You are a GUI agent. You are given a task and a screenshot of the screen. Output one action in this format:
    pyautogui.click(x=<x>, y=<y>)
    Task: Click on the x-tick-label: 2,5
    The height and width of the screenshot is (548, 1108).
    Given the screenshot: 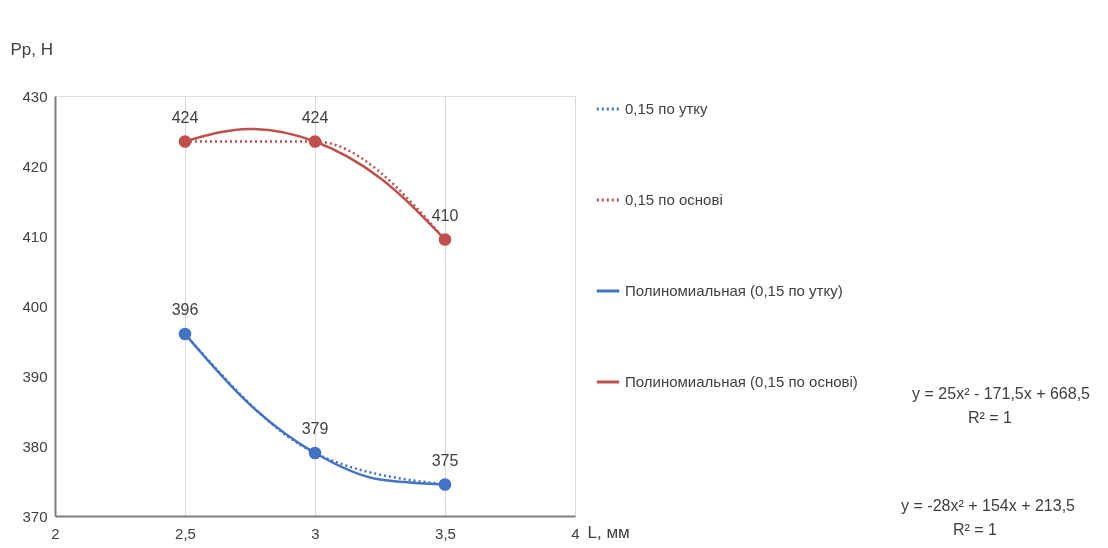 What is the action you would take?
    pyautogui.click(x=185, y=533)
    